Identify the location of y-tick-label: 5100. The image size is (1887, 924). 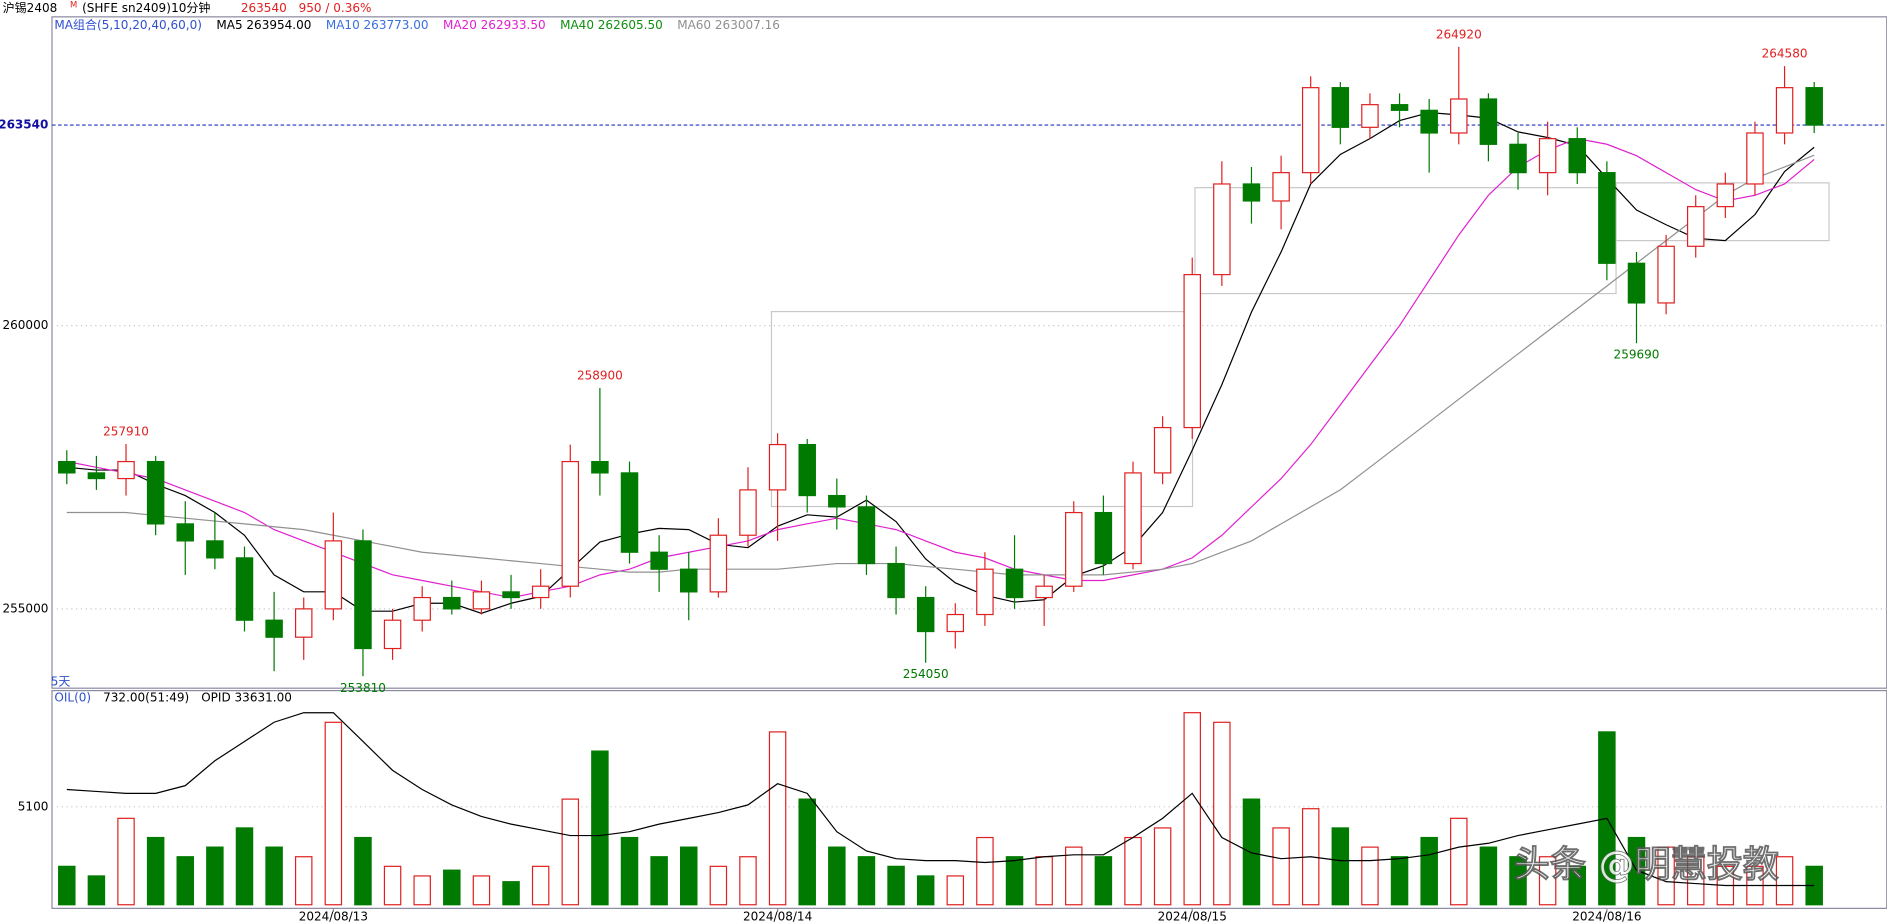
(33, 806).